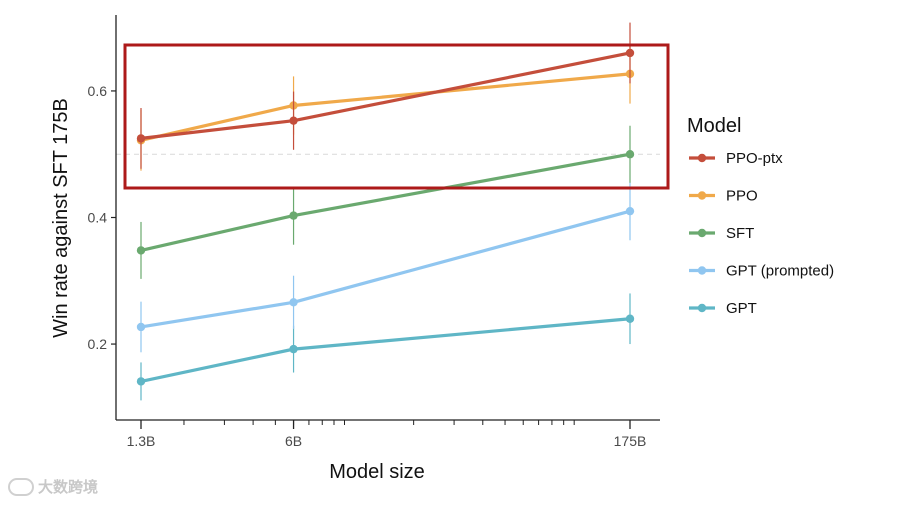 The width and height of the screenshot is (908, 506). Describe the element at coordinates (68, 487) in the screenshot. I see `watermark-text: 大数跨境` at that location.